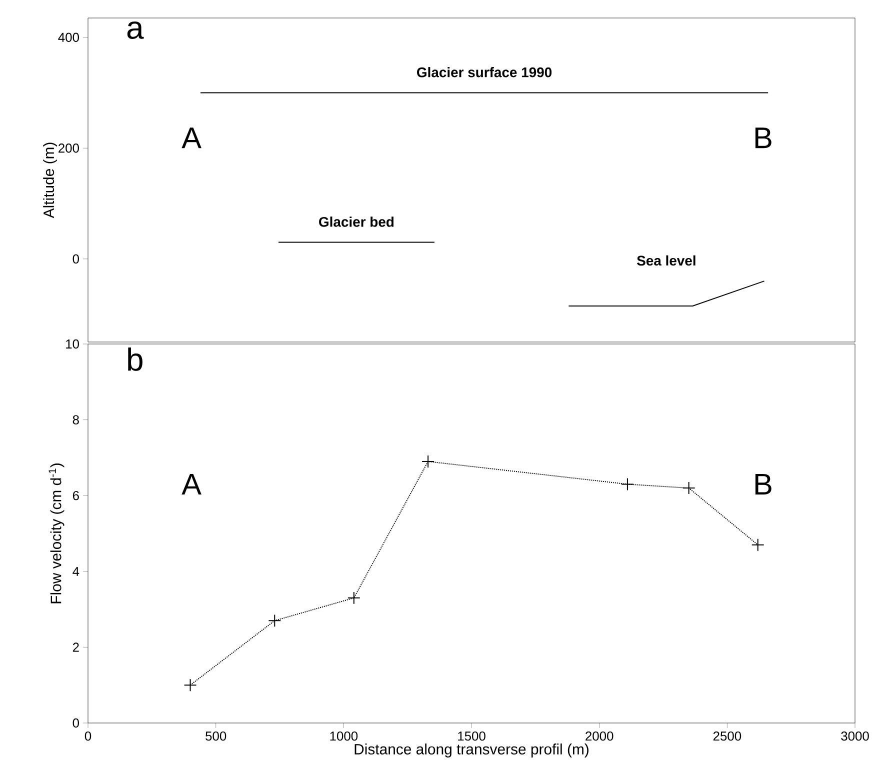  Describe the element at coordinates (600, 736) in the screenshot. I see `x-tick-label: 2000` at that location.